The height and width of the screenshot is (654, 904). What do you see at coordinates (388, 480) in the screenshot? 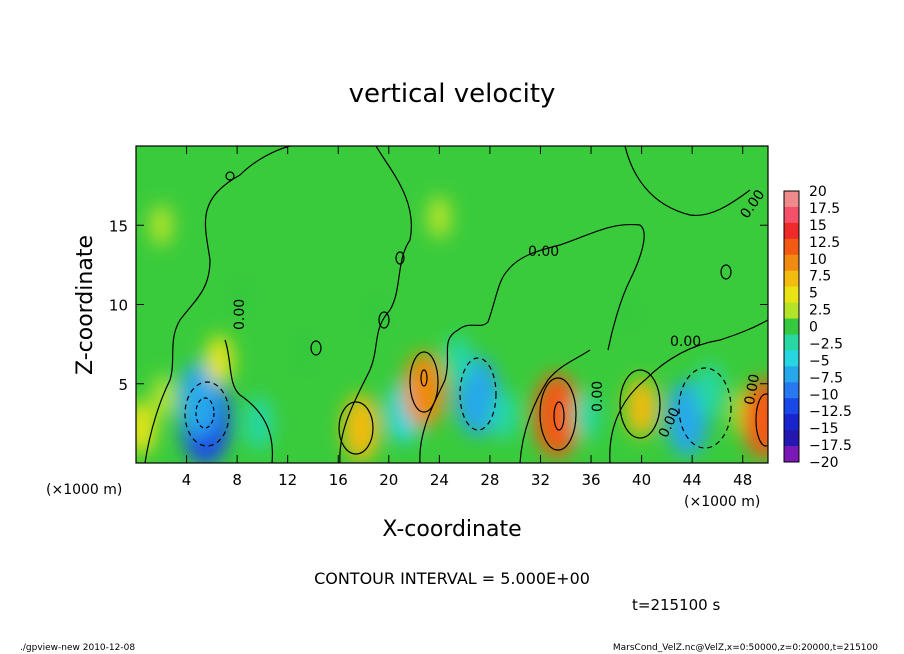
I see `x-tick-label: 20` at bounding box center [388, 480].